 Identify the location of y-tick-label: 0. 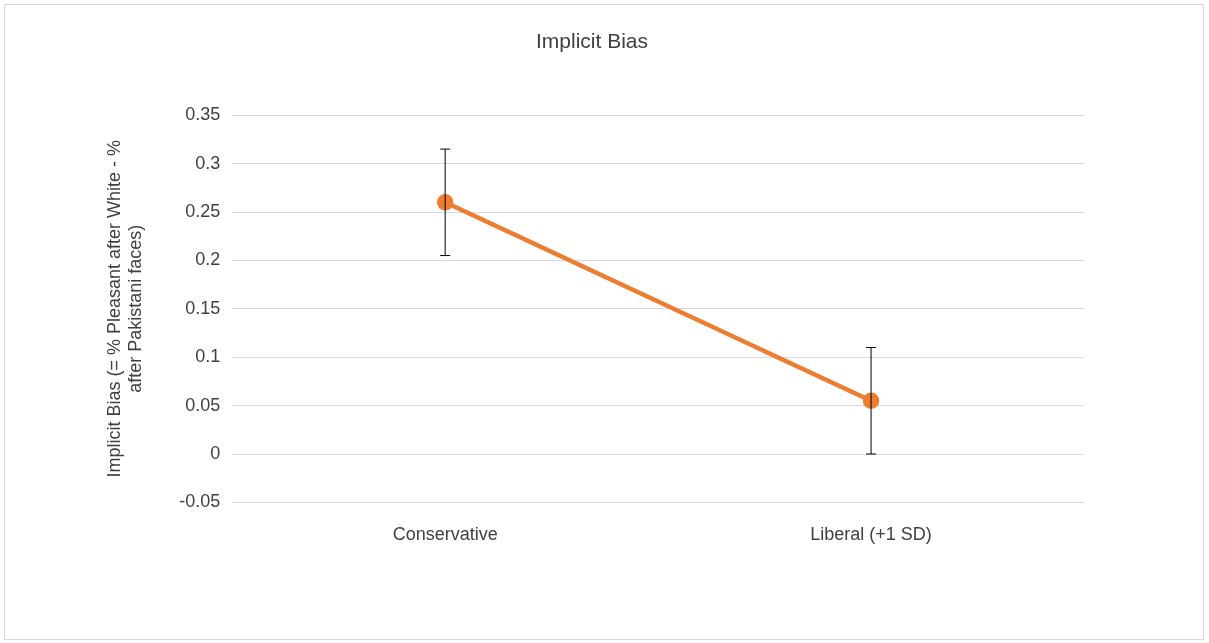
(215, 452).